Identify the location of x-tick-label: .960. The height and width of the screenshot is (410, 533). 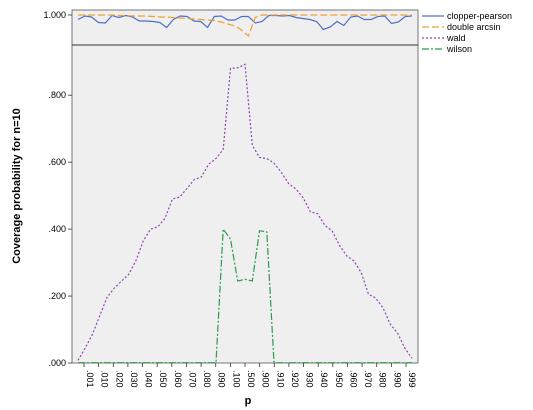
(353, 379).